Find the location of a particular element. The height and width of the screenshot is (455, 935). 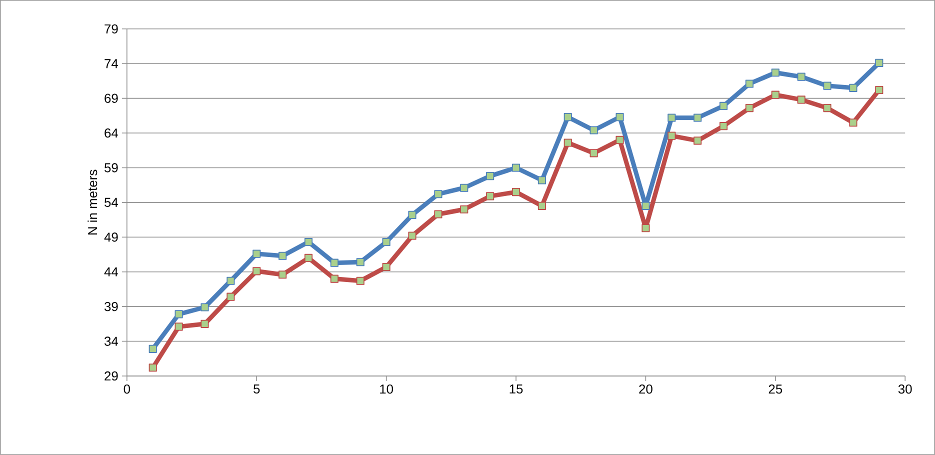

y-tick-label: 79 is located at coordinates (111, 29).